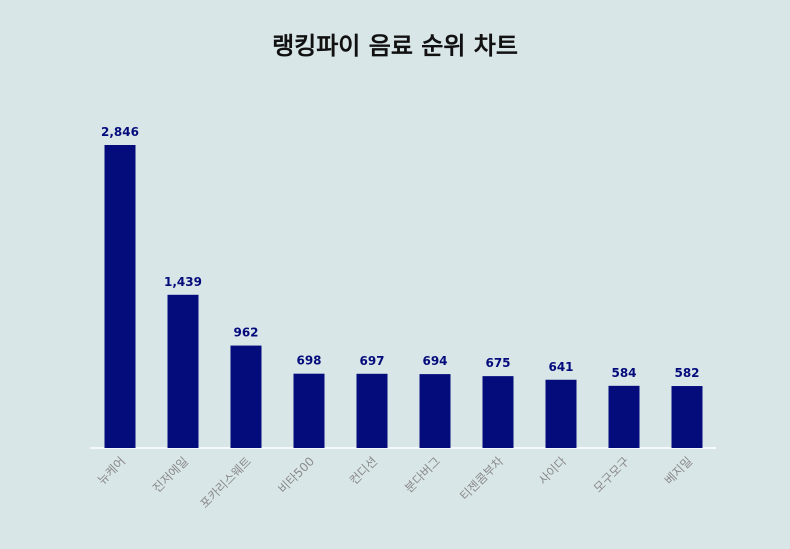 The width and height of the screenshot is (790, 549). What do you see at coordinates (308, 361) in the screenshot?
I see `data-label-4: 698` at bounding box center [308, 361].